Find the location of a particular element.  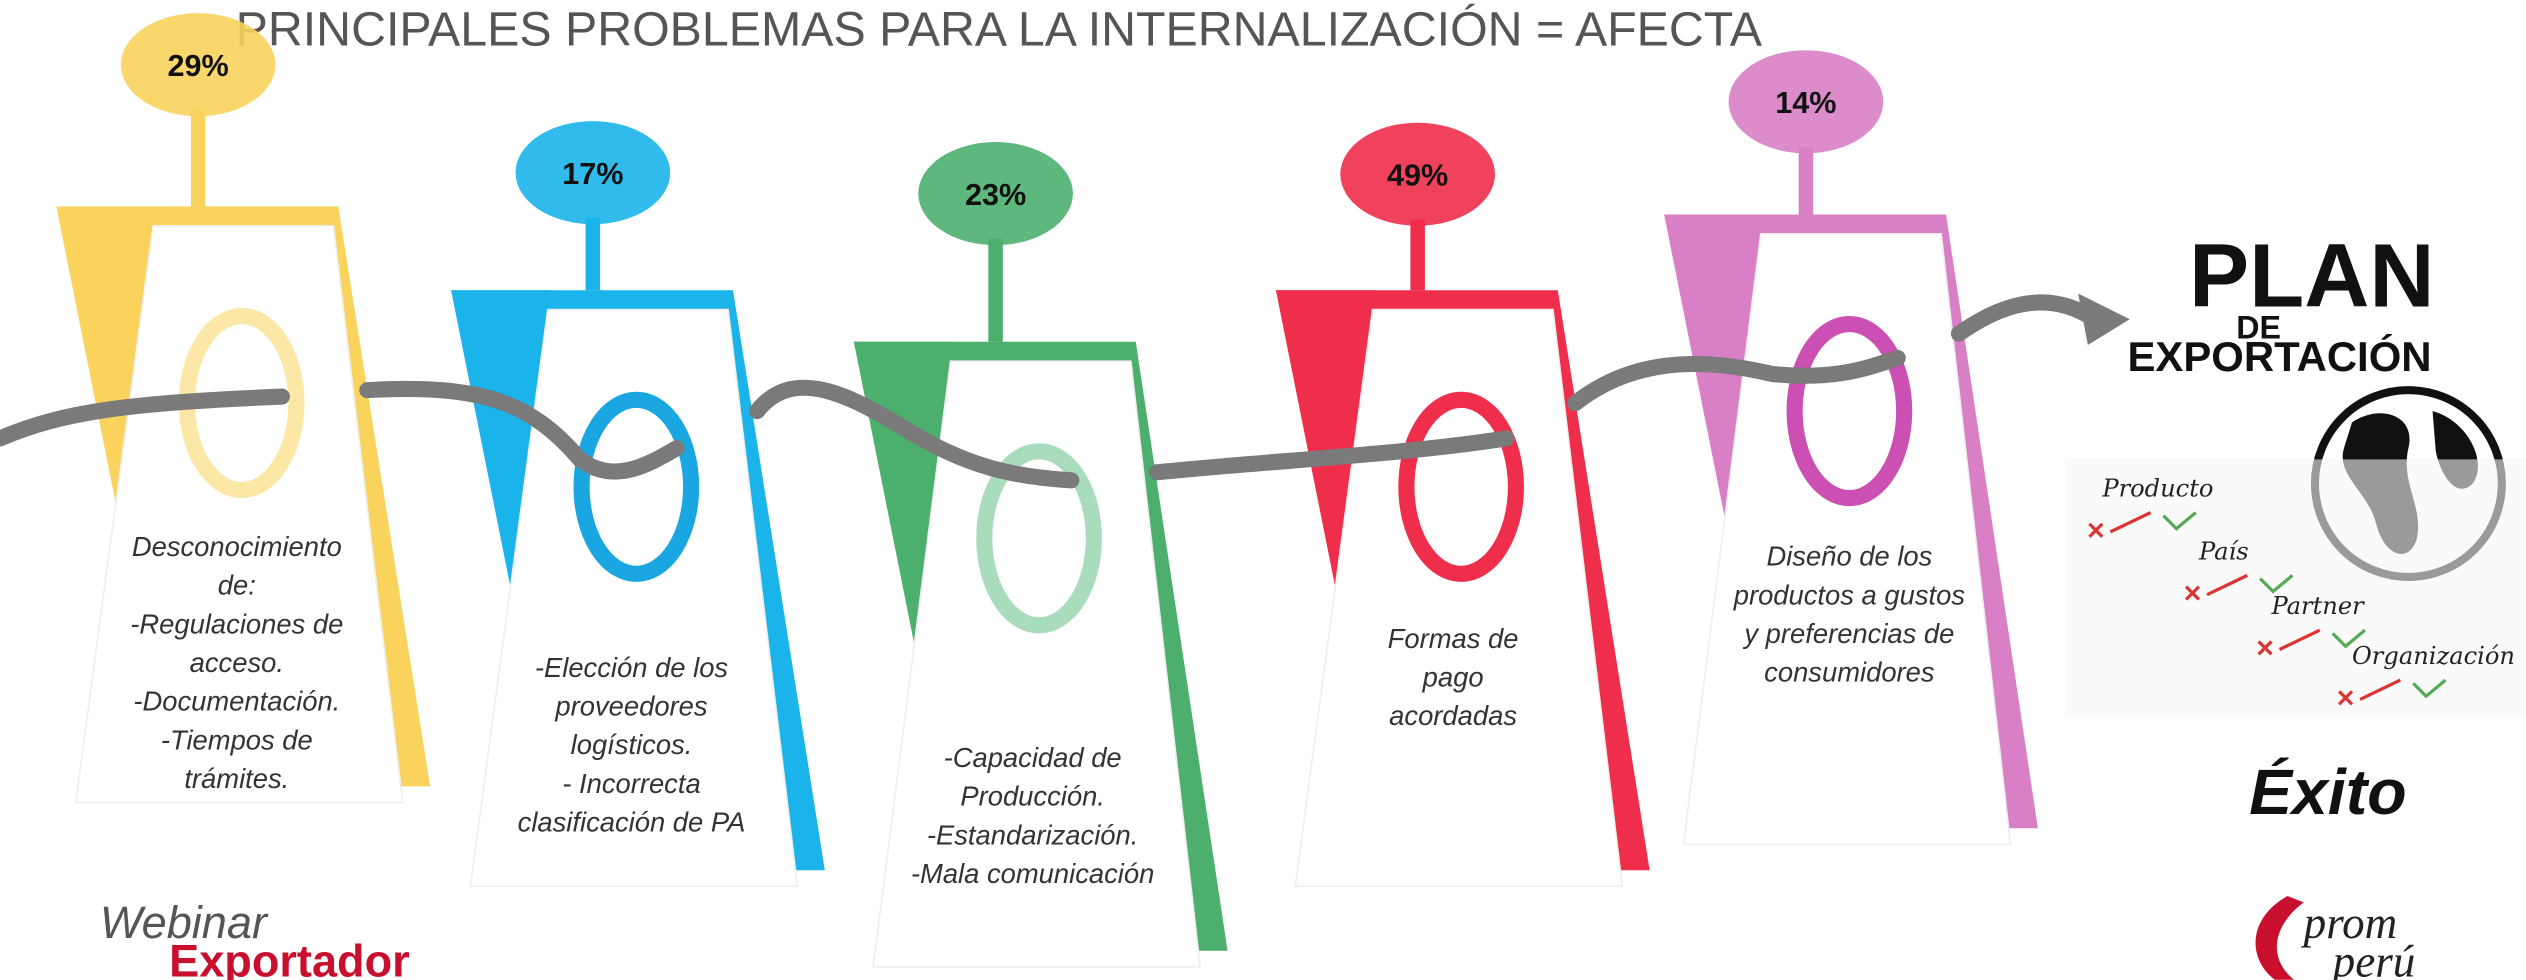

item-line: -Capacidad de is located at coordinates (1033, 757).